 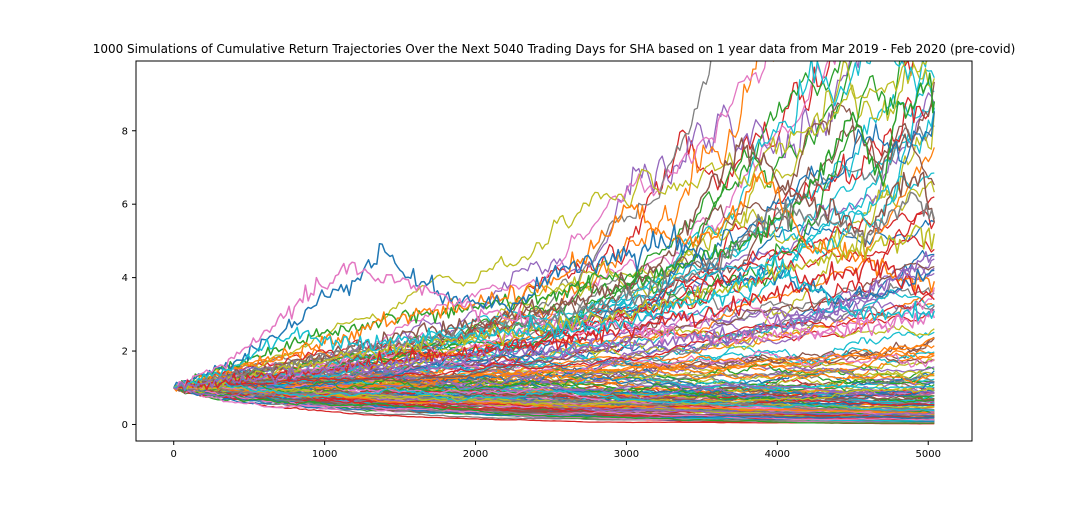 I want to click on x-tick-label: 2000, so click(x=475, y=454).